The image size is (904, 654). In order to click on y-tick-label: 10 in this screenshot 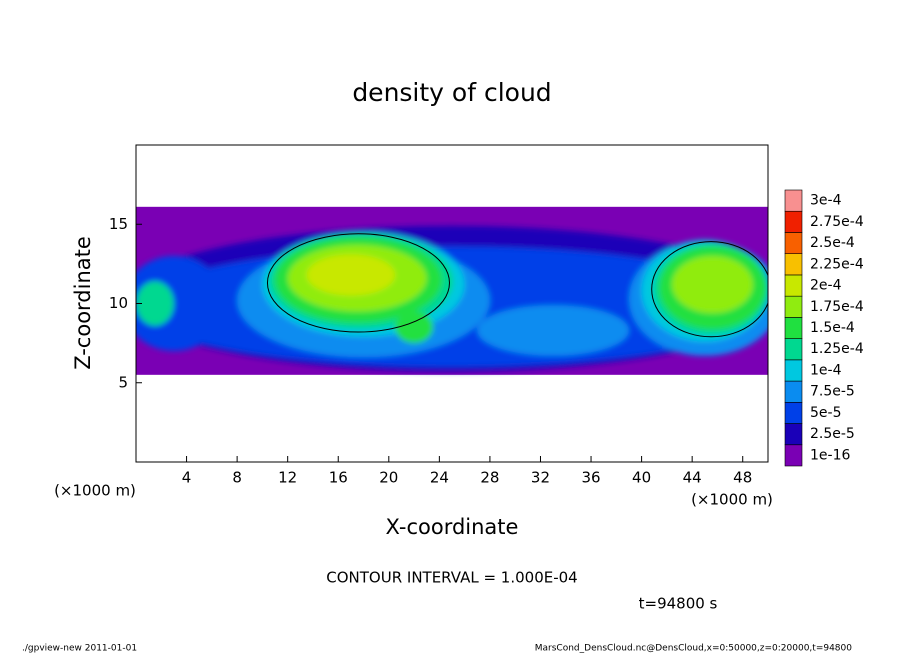, I will do `click(118, 303)`.